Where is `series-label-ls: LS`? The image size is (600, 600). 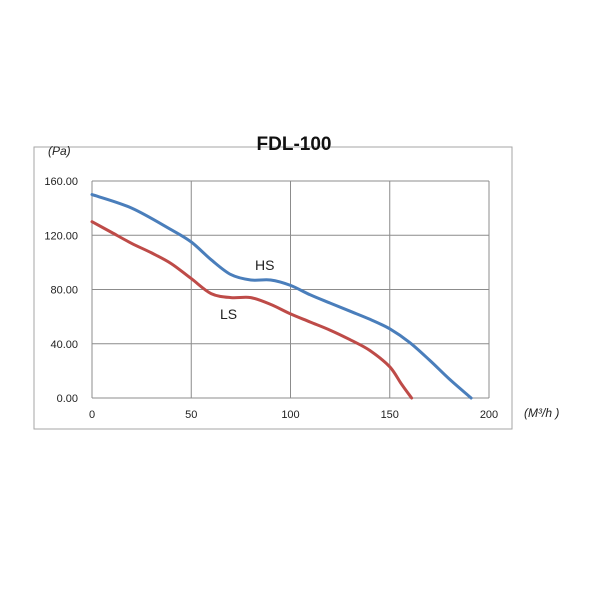
series-label-ls: LS is located at coordinates (228, 314).